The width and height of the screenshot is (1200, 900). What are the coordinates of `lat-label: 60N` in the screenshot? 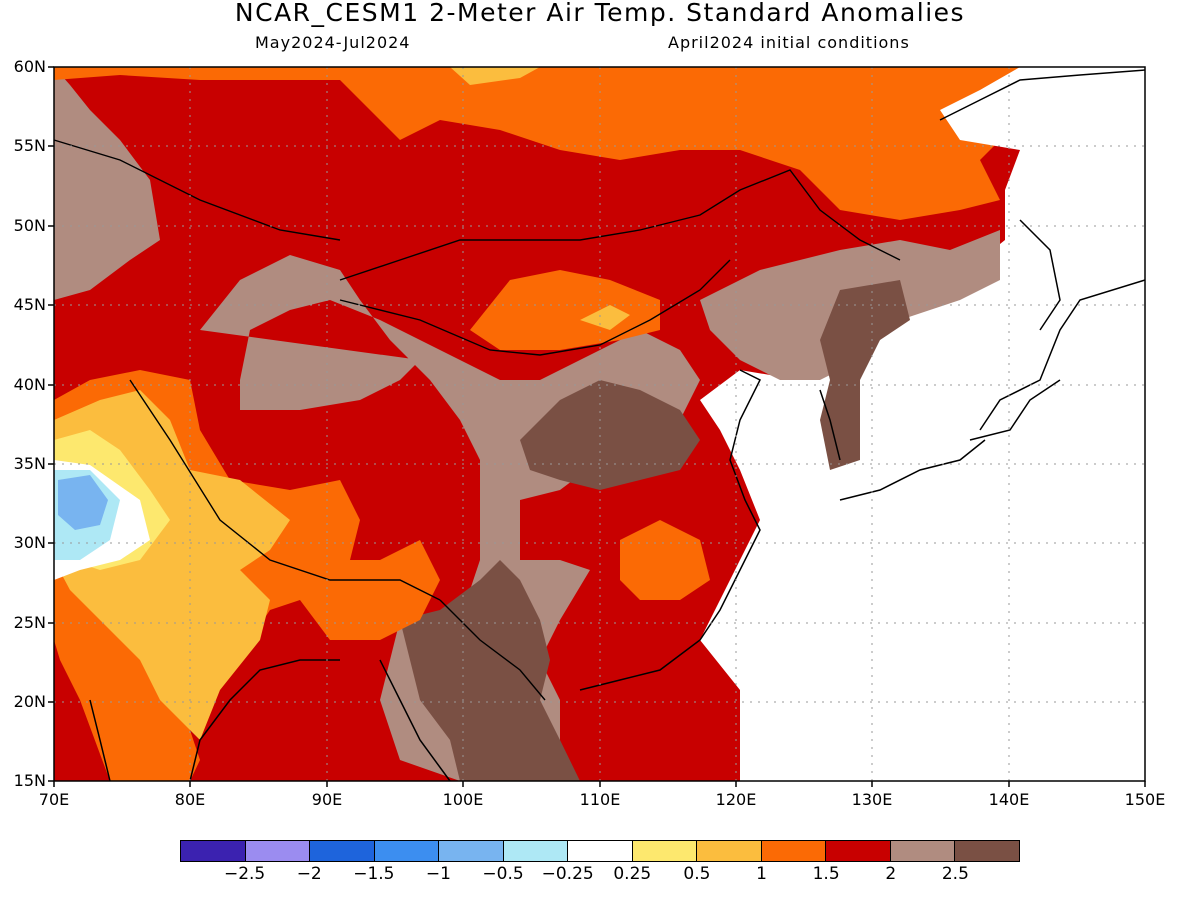 It's located at (29, 66).